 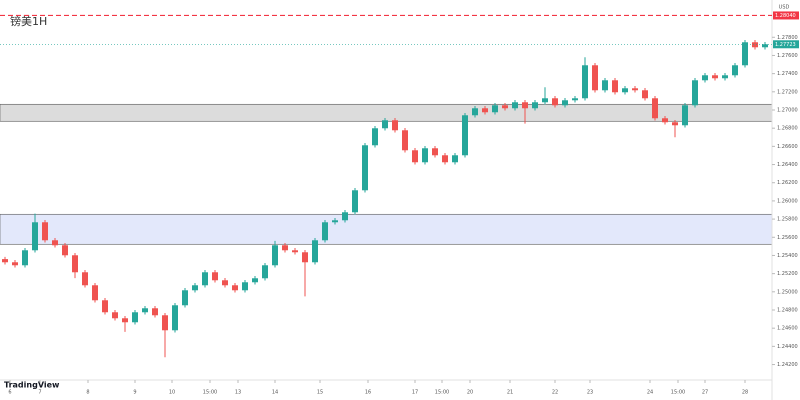 I want to click on y-tick-label: 1.25400, so click(x=787, y=256).